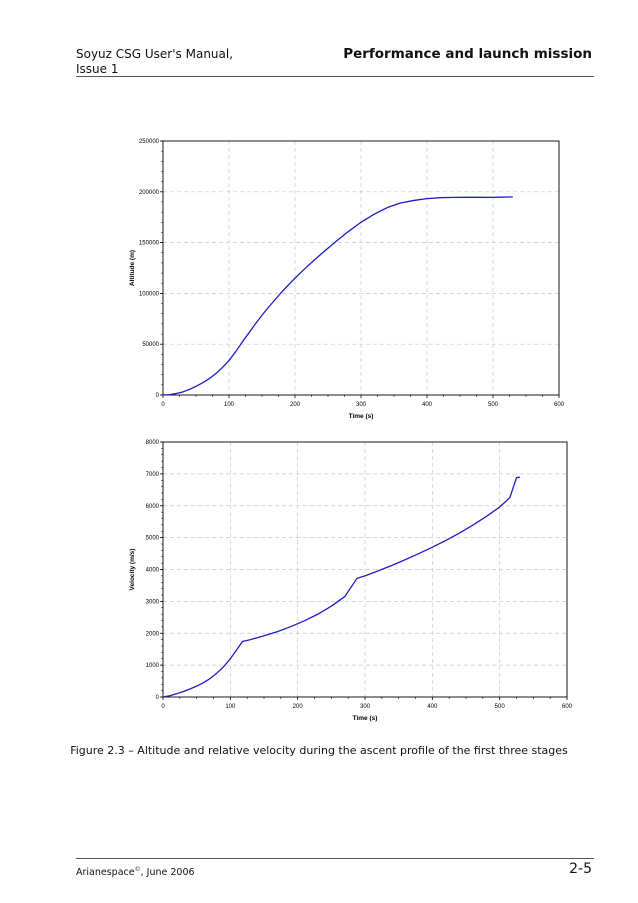 The width and height of the screenshot is (638, 903). I want to click on publisher-name: Arianespace, so click(105, 873).